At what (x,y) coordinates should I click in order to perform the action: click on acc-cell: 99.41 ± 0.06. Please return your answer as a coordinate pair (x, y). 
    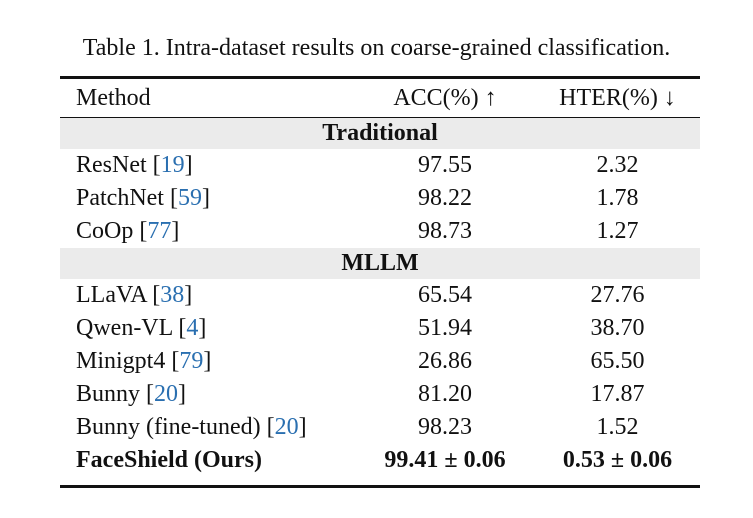
    Looking at the image, I should click on (445, 460).